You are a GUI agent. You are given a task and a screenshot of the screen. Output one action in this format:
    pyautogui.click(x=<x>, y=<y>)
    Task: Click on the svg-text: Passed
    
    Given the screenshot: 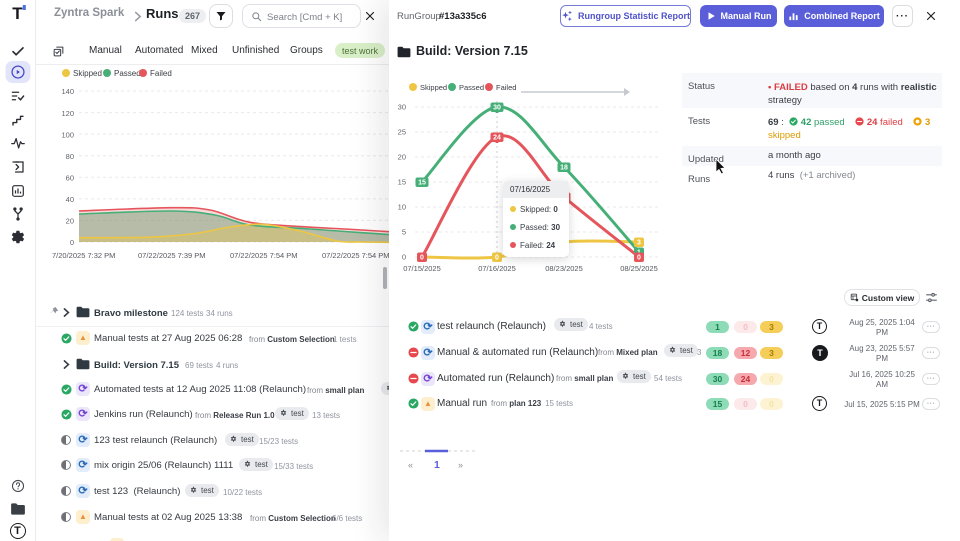 What is the action you would take?
    pyautogui.click(x=471, y=87)
    